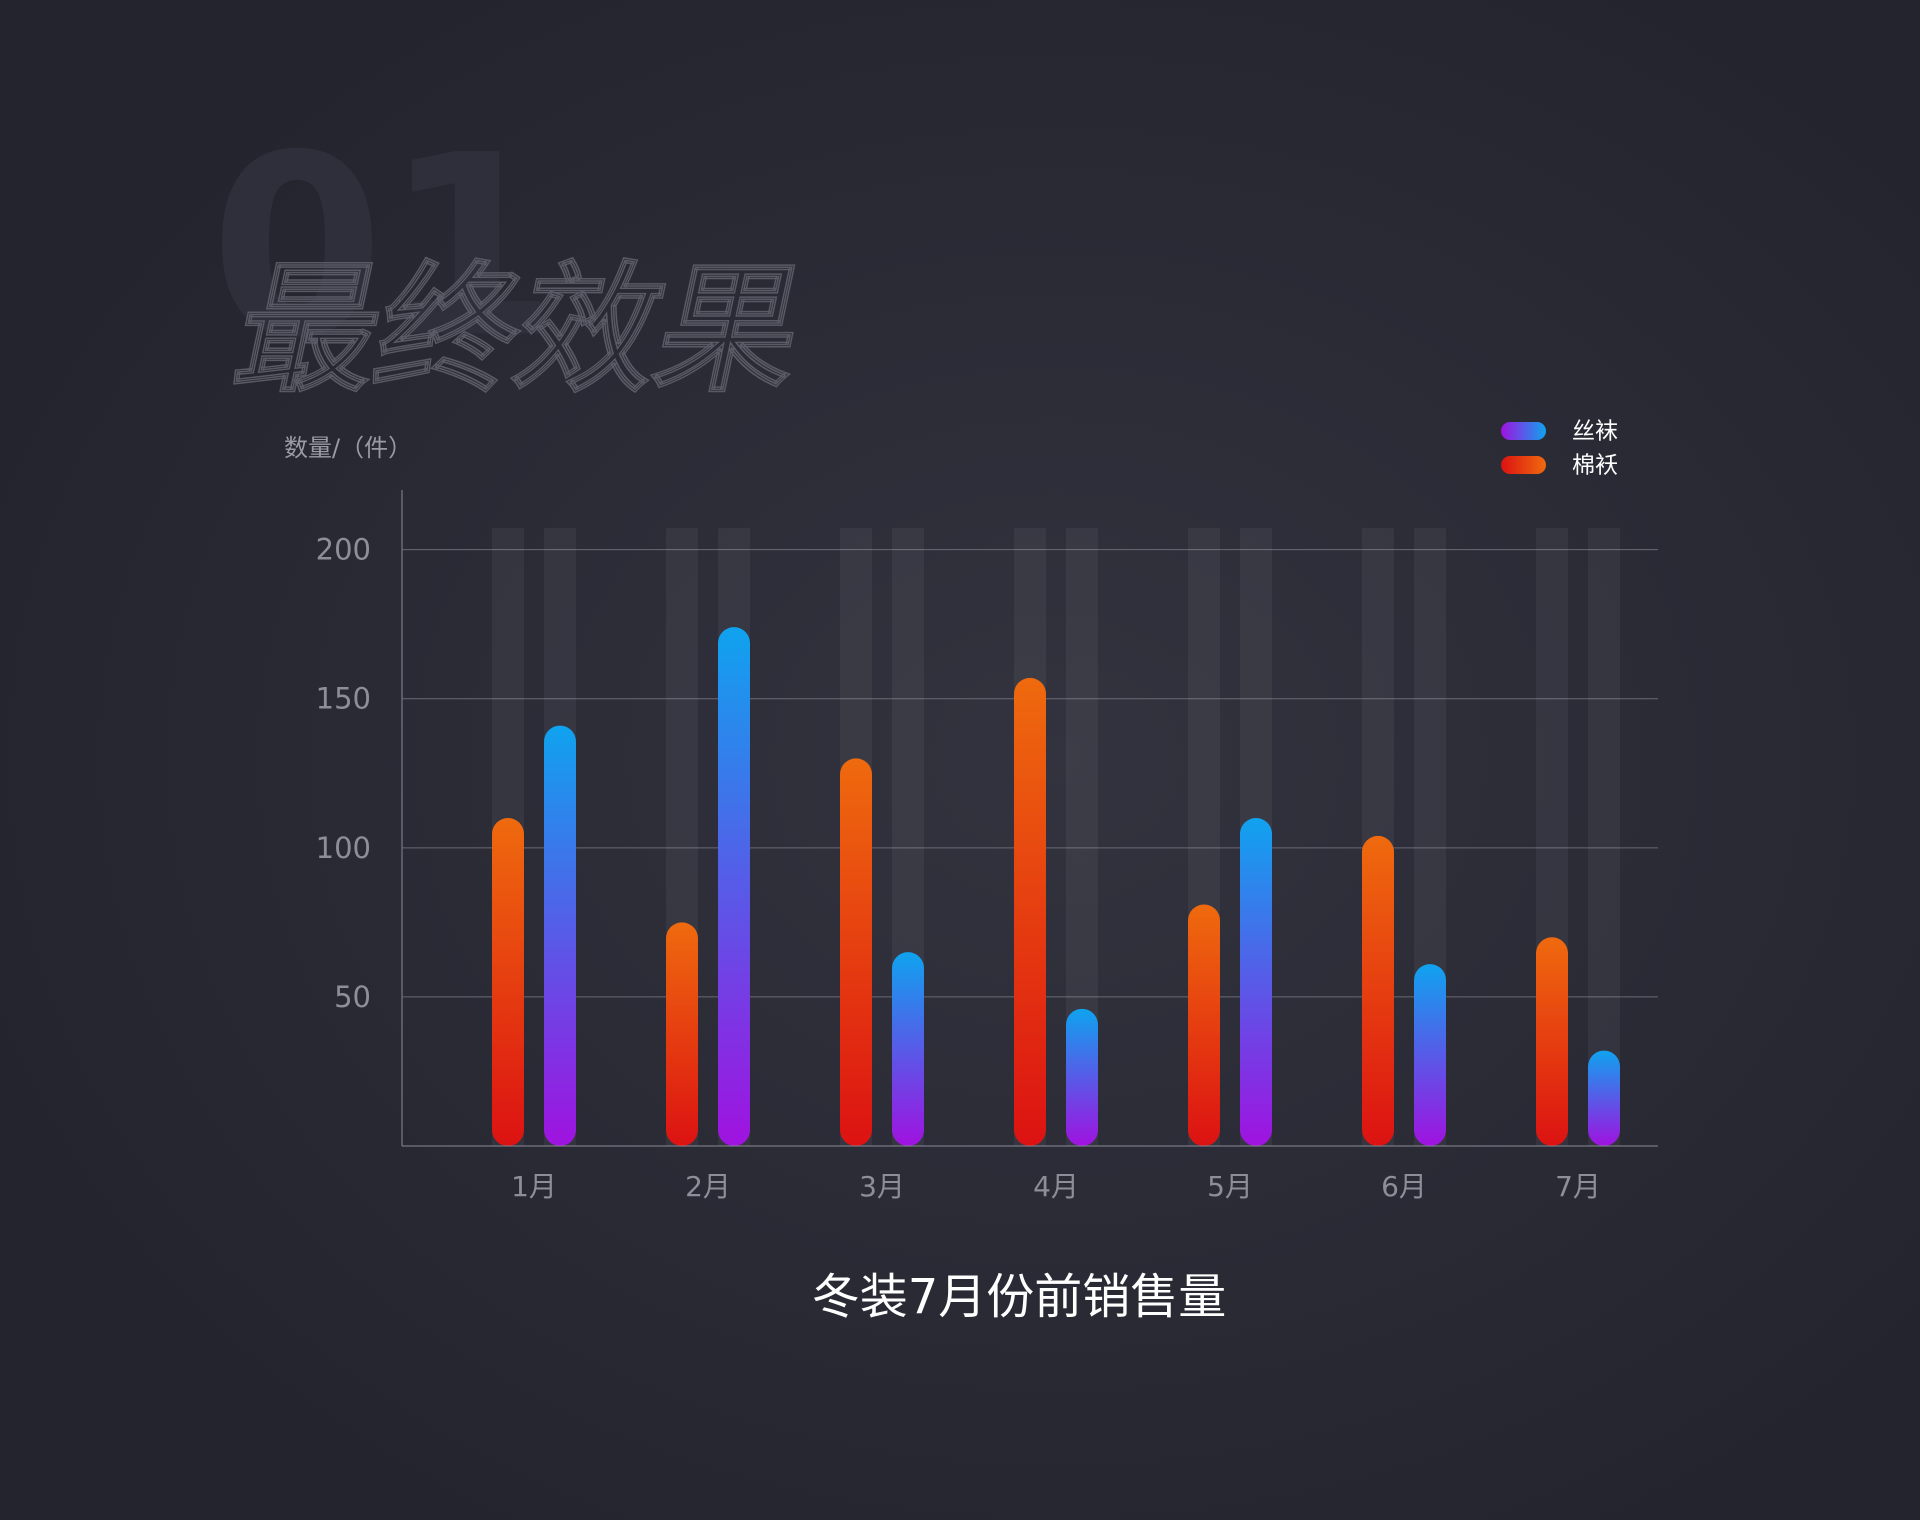 The height and width of the screenshot is (1520, 1920). Describe the element at coordinates (1056, 1186) in the screenshot. I see `x-tick-label: 4月` at that location.